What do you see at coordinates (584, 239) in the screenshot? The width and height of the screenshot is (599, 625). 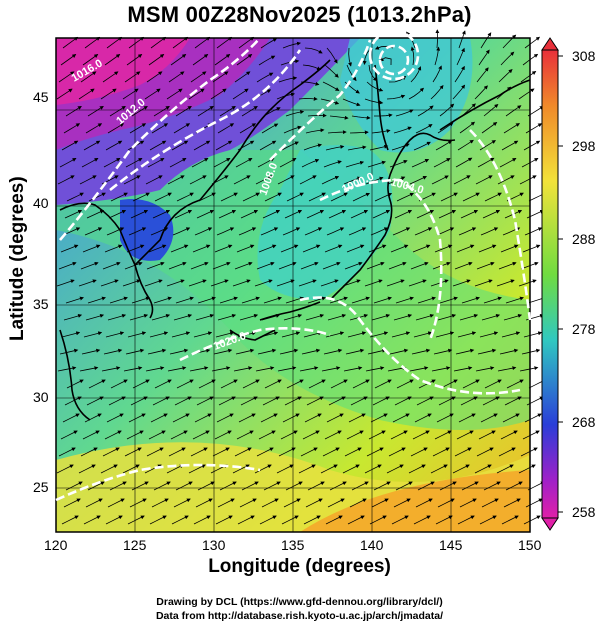 I see `colorbar-label-288: 288` at bounding box center [584, 239].